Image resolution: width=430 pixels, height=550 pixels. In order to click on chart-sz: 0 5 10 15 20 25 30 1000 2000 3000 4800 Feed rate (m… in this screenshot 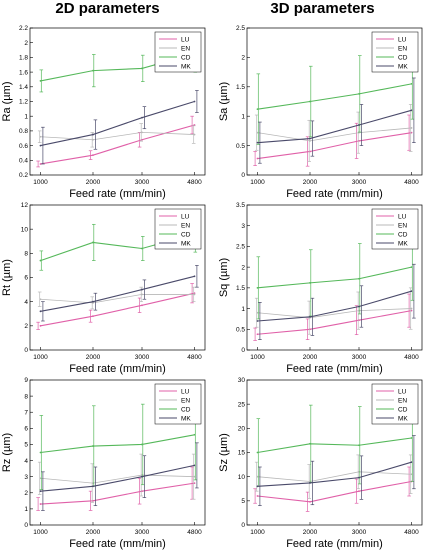, I will do `click(320, 463)`.